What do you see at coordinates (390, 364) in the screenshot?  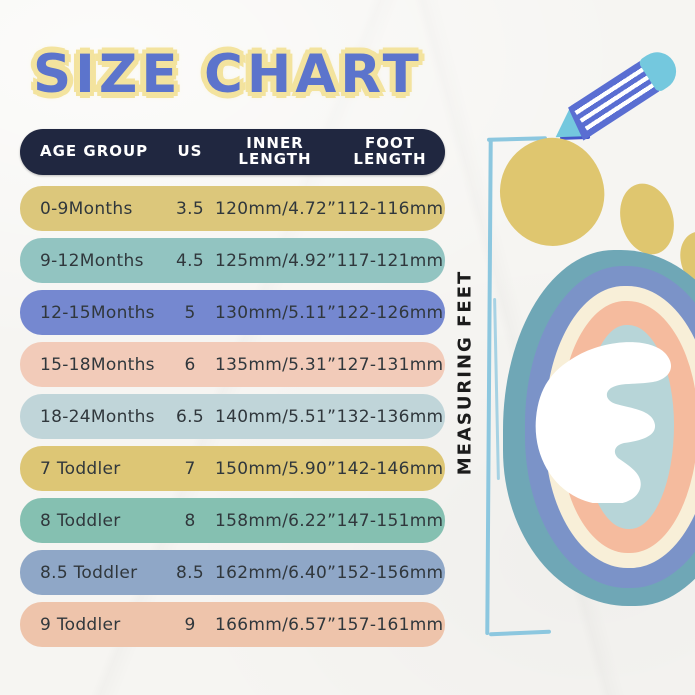 I see `cell-foot_length: 127-131mm` at bounding box center [390, 364].